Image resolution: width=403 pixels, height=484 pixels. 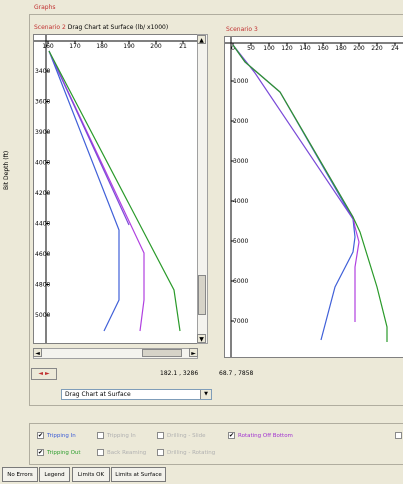 I want to click on left-y-tick-label: 4800, so click(x=42, y=285).